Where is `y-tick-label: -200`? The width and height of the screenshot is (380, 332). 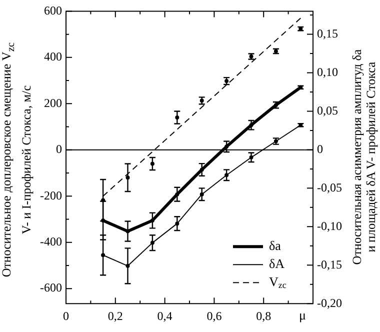 y-tick-label: -200 is located at coordinates (51, 195).